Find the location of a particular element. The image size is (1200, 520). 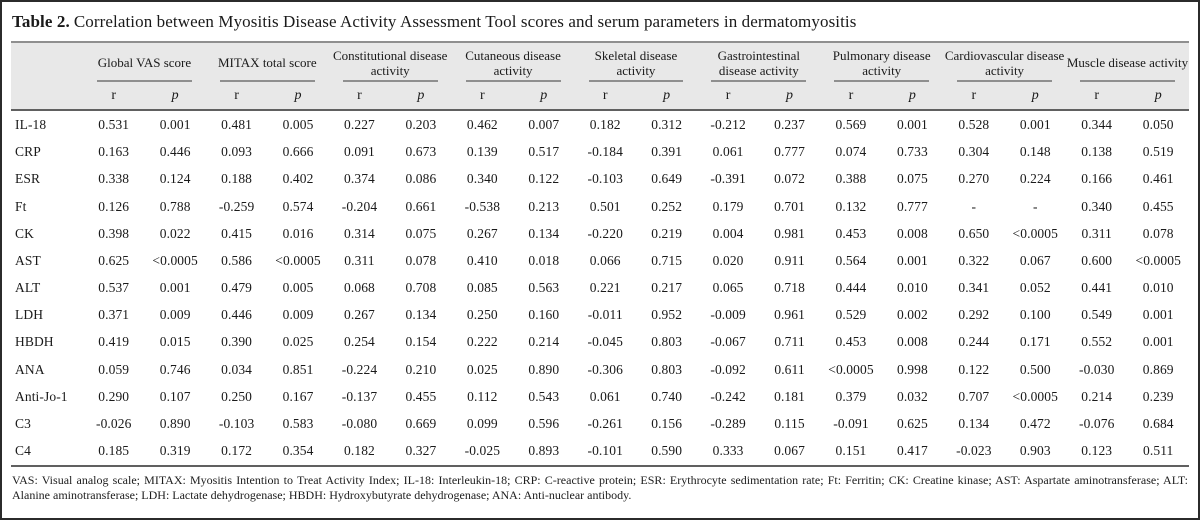

cell-p: 0.661 is located at coordinates (421, 206).